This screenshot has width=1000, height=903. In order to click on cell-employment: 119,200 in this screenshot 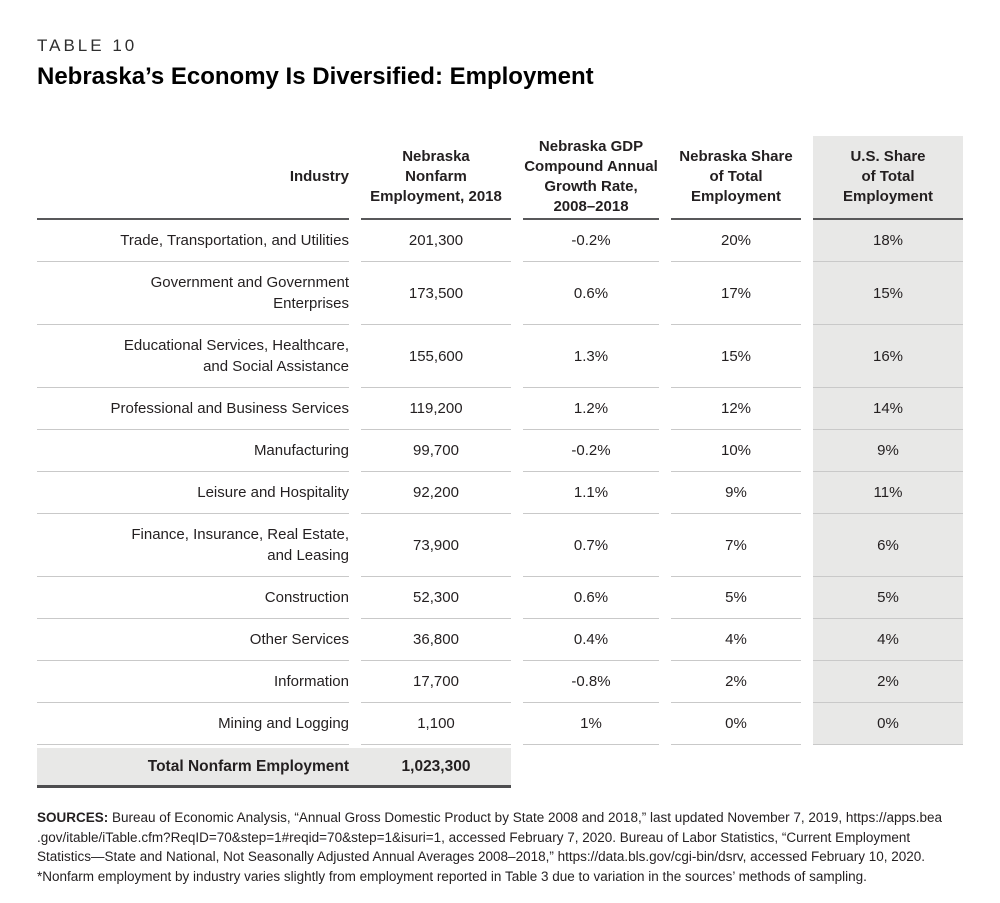, I will do `click(436, 409)`.